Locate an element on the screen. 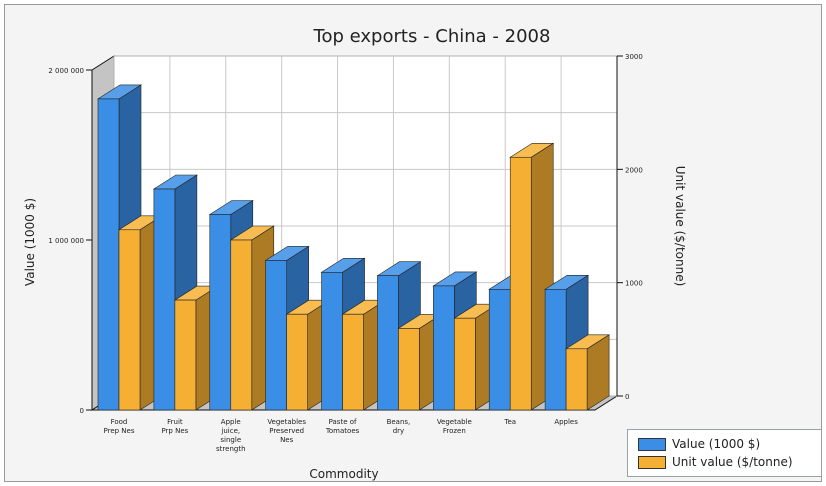  legend-label-series-2: Unit value ($/tonne) is located at coordinates (732, 462).